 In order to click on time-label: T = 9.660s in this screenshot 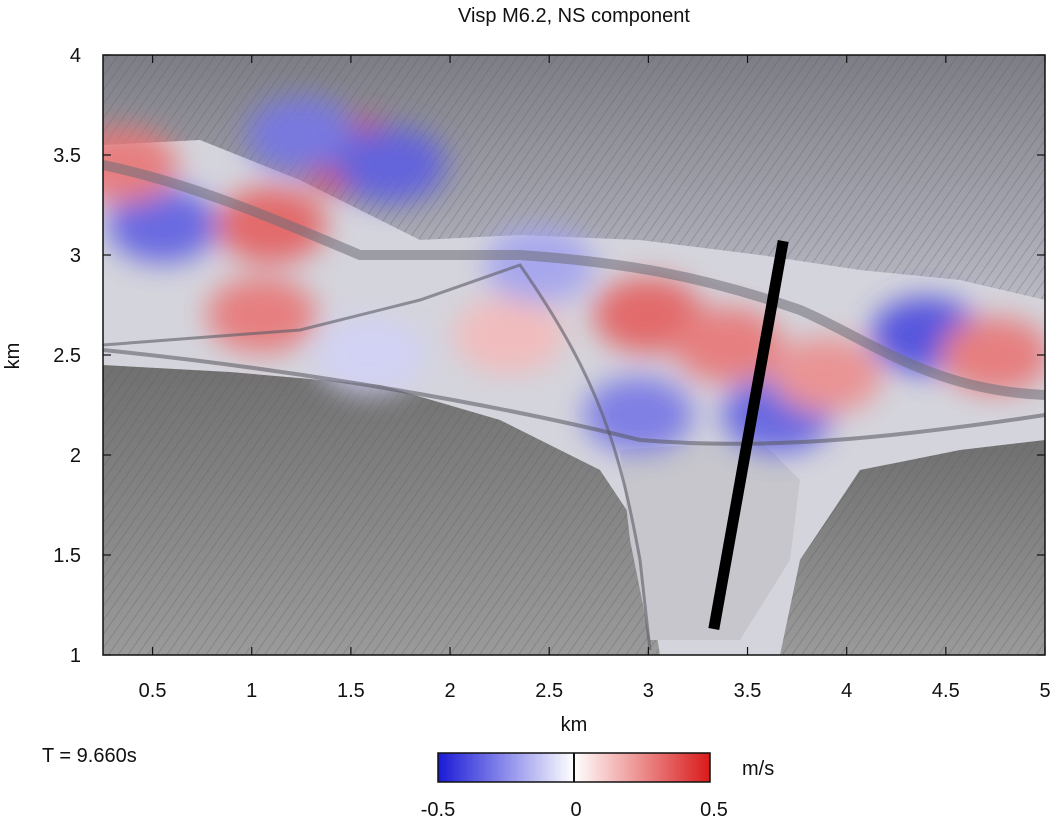, I will do `click(89, 756)`.